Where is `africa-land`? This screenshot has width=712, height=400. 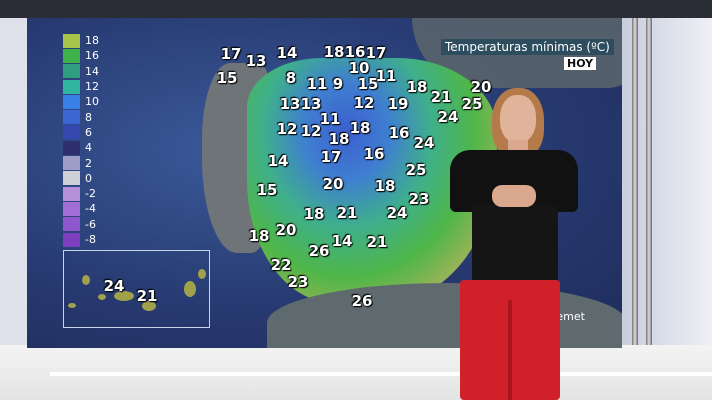 africa-land is located at coordinates (444, 315).